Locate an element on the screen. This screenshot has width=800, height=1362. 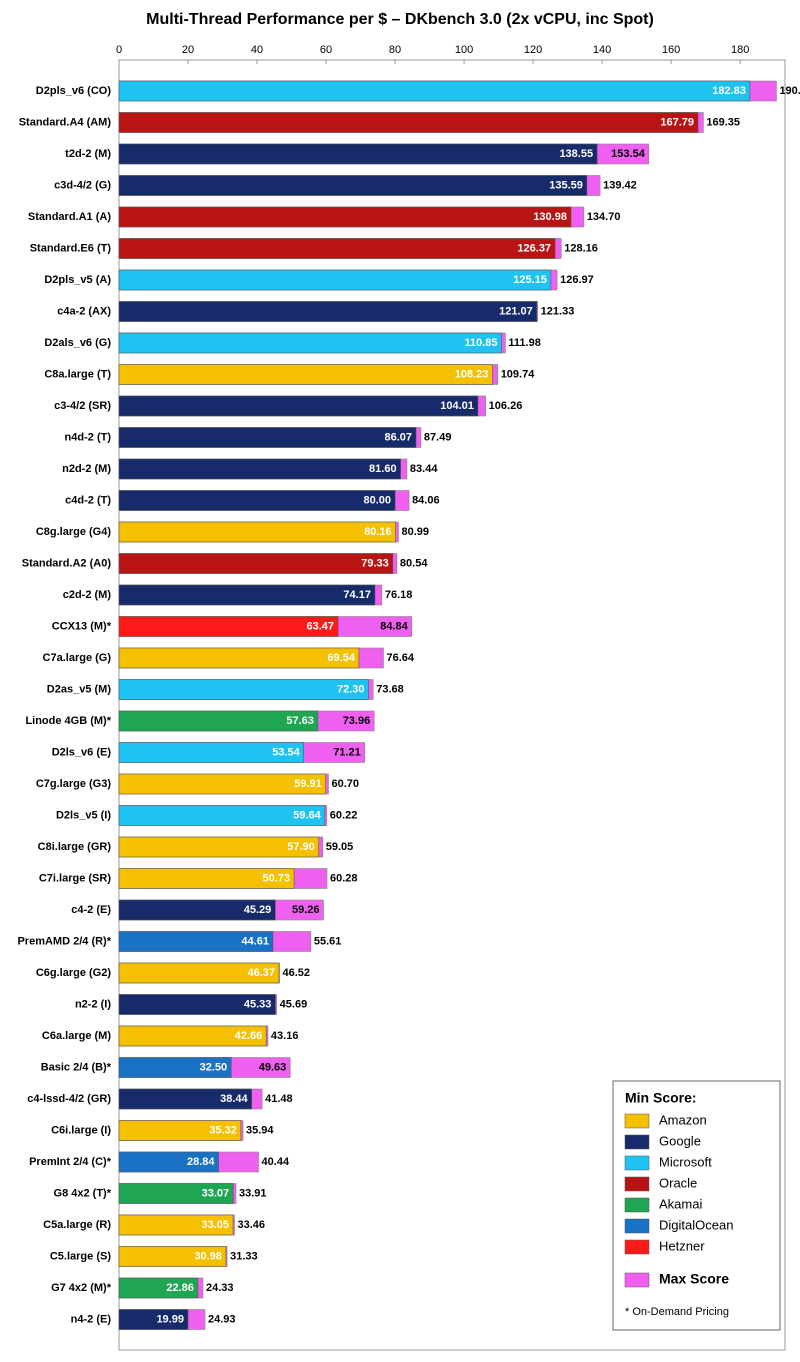
category-label: c4d-2 (T) is located at coordinates (88, 500).